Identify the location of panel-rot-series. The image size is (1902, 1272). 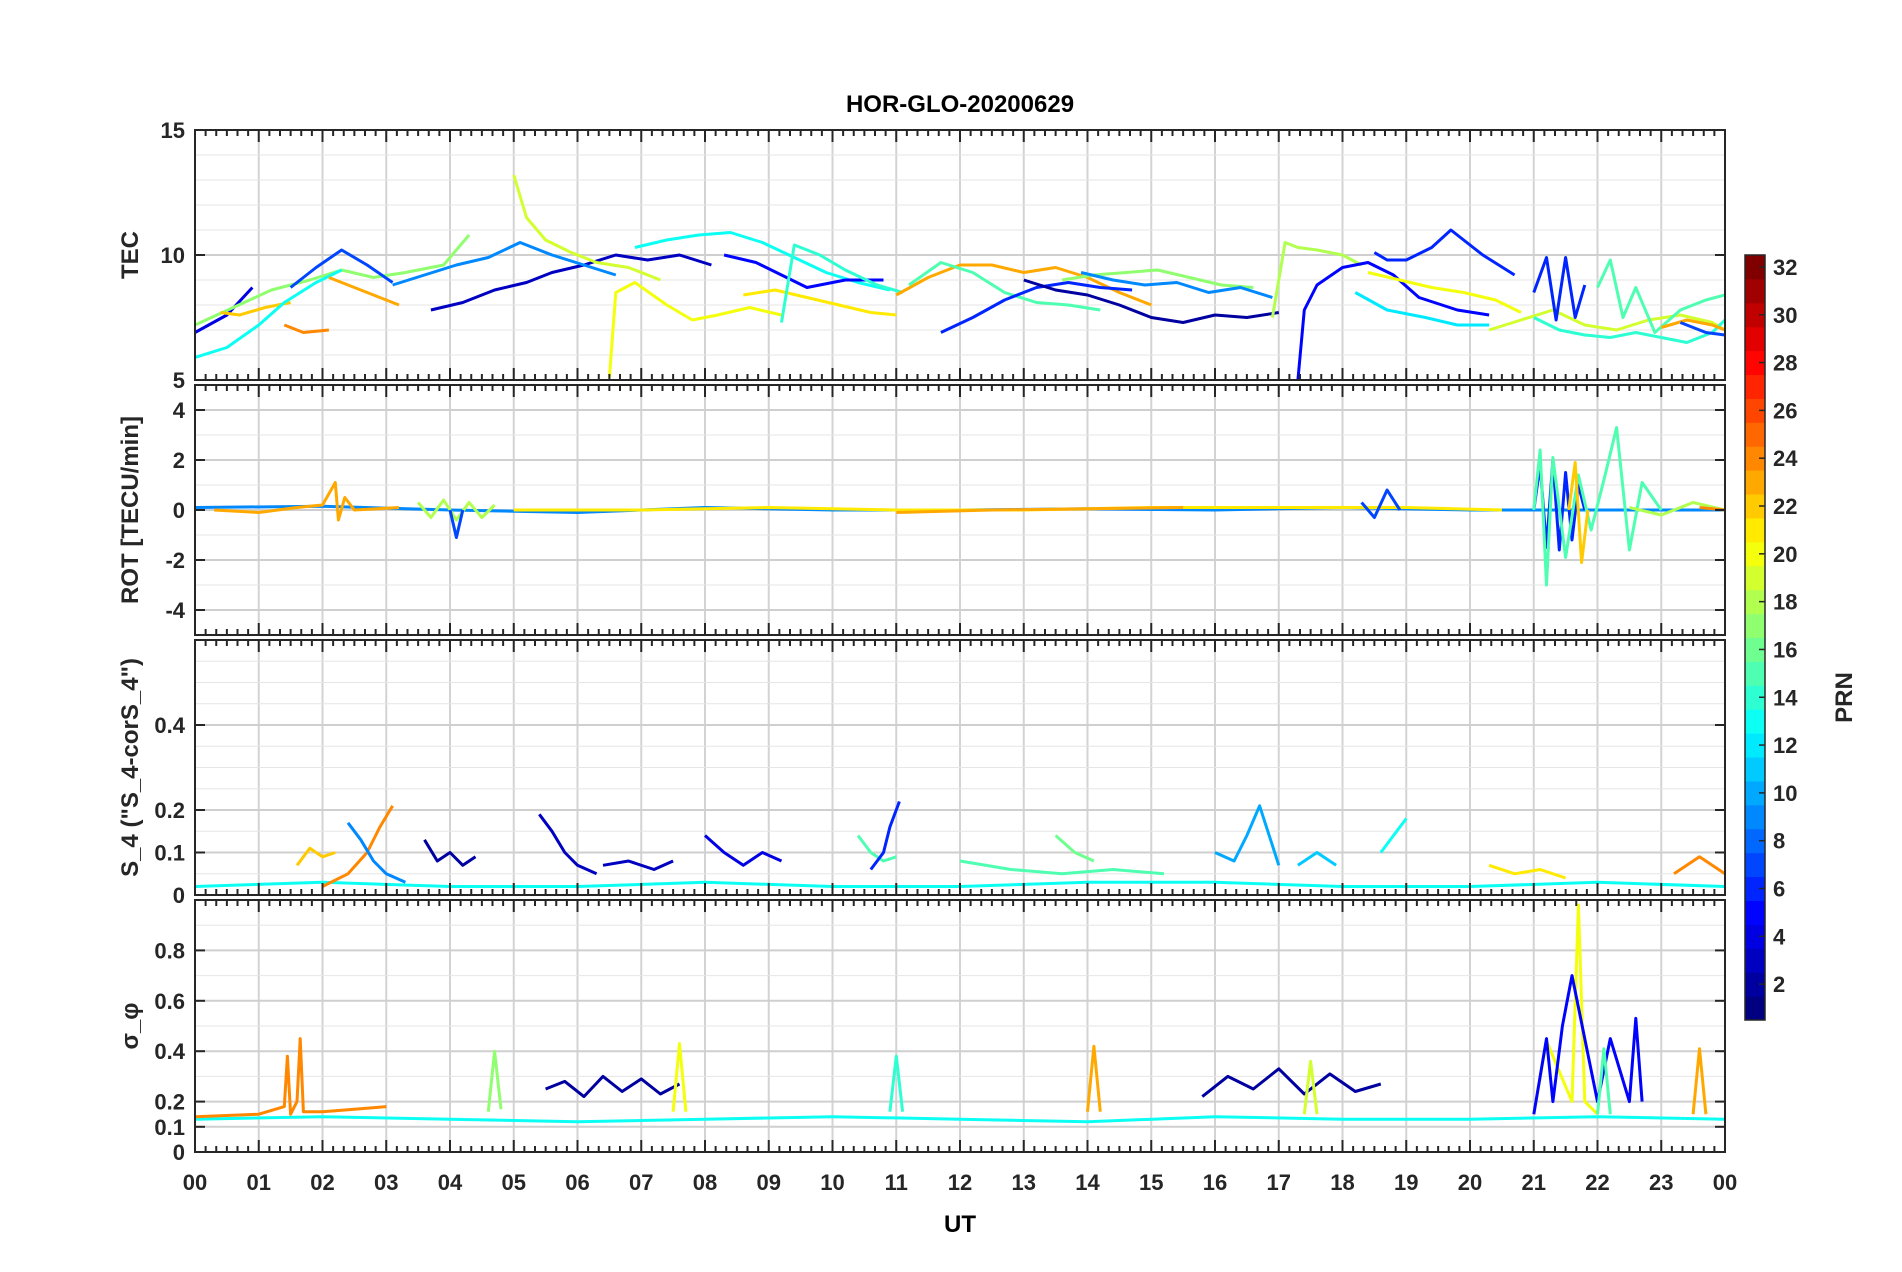
(960, 506).